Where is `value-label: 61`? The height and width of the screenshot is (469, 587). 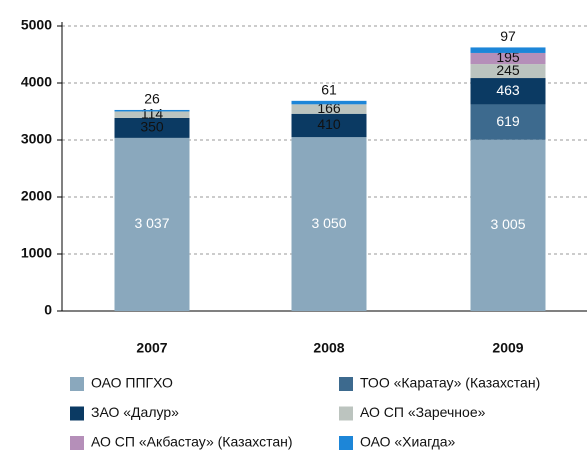
value-label: 61 is located at coordinates (329, 90).